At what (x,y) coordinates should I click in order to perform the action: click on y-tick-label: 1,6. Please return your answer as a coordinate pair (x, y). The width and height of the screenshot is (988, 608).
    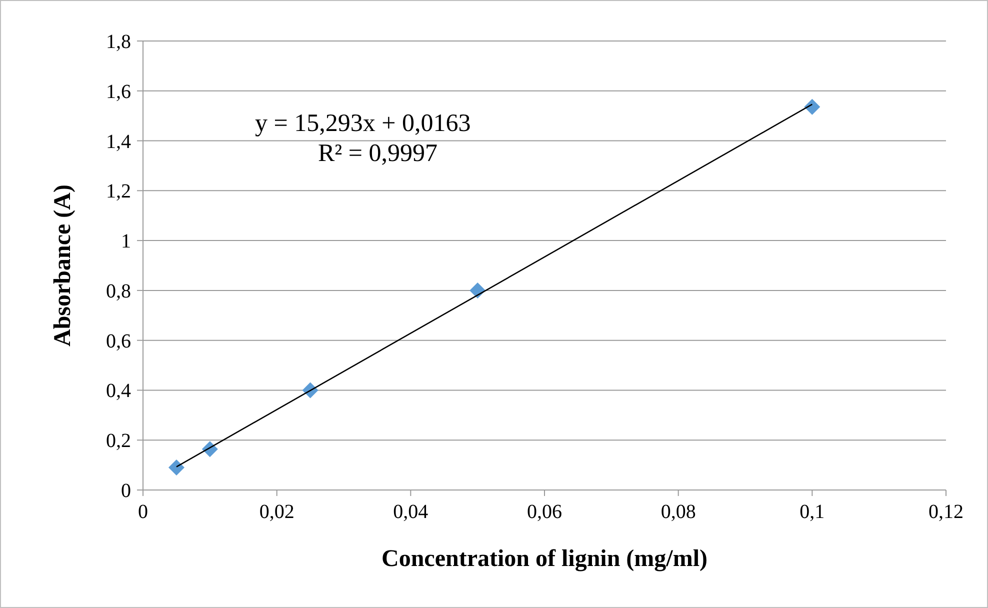
    Looking at the image, I should click on (118, 91).